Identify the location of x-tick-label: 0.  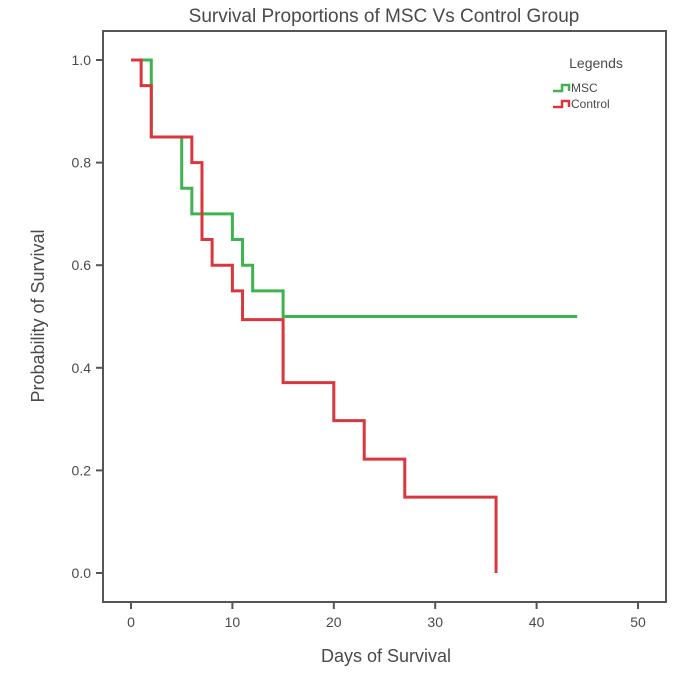
(131, 622).